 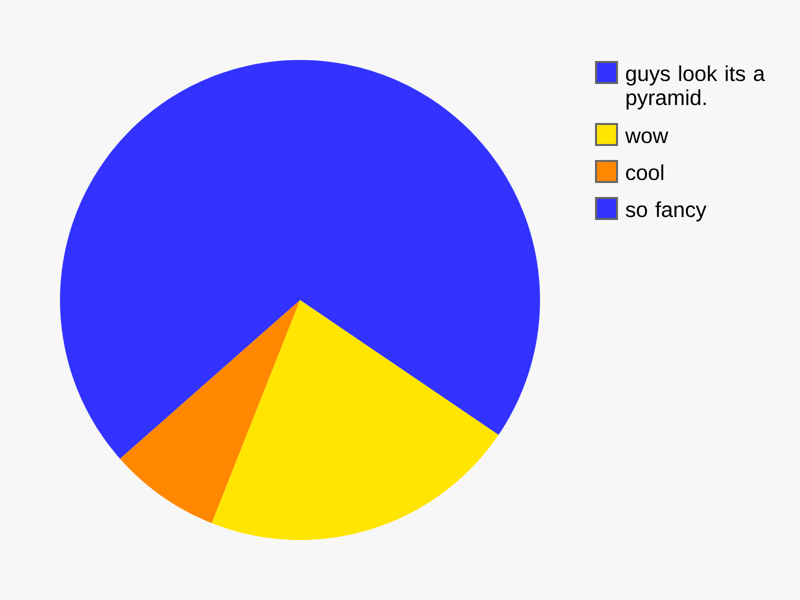 What do you see at coordinates (666, 211) in the screenshot?
I see `legend-label: so fancy` at bounding box center [666, 211].